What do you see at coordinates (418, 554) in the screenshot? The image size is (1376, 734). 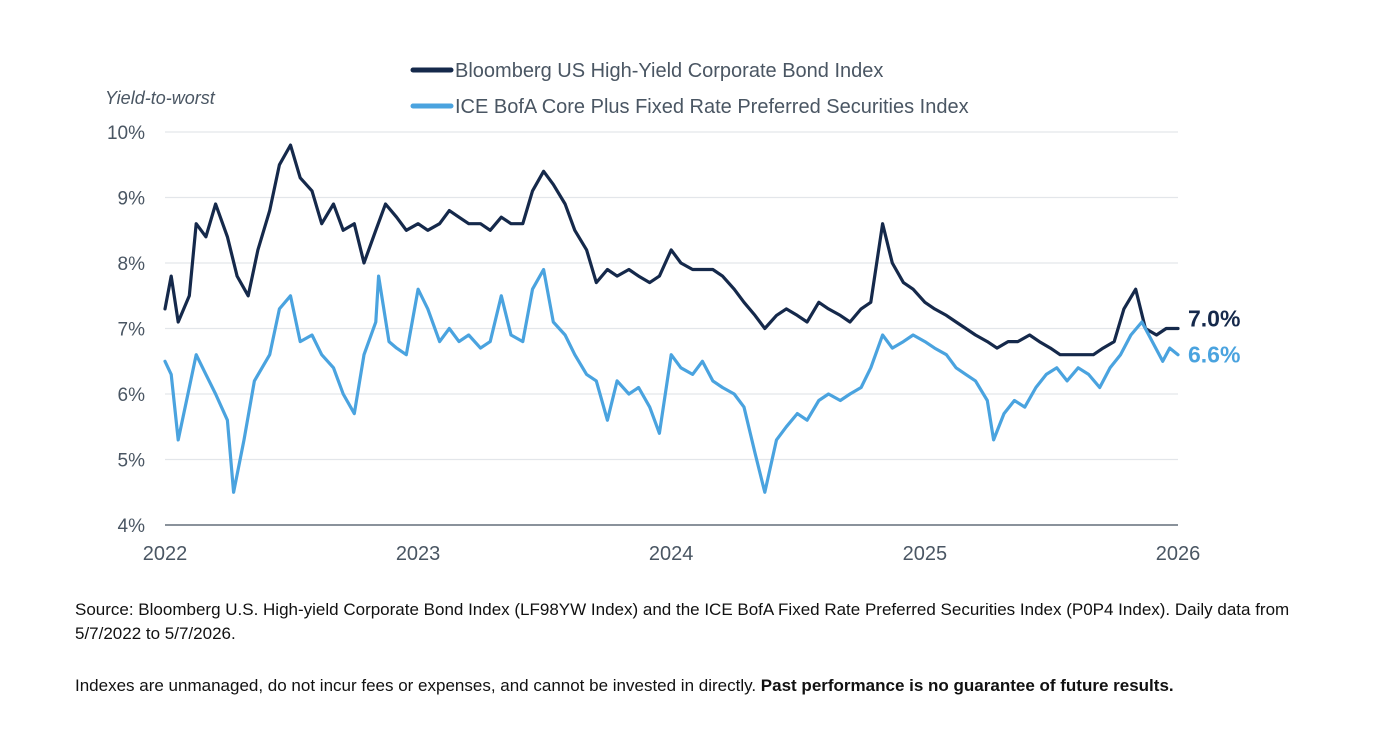 I see `x-tick-label: 2023` at bounding box center [418, 554].